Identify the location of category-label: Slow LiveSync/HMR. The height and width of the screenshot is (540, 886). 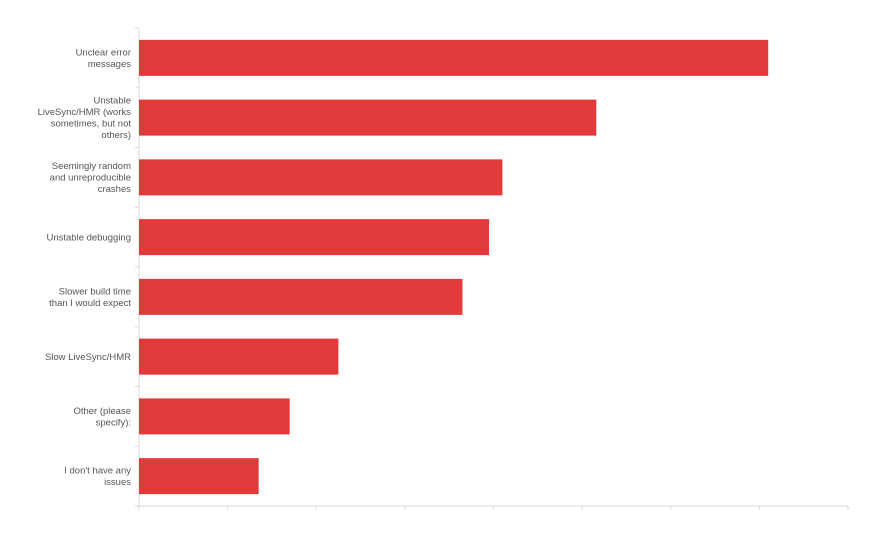
(88, 357).